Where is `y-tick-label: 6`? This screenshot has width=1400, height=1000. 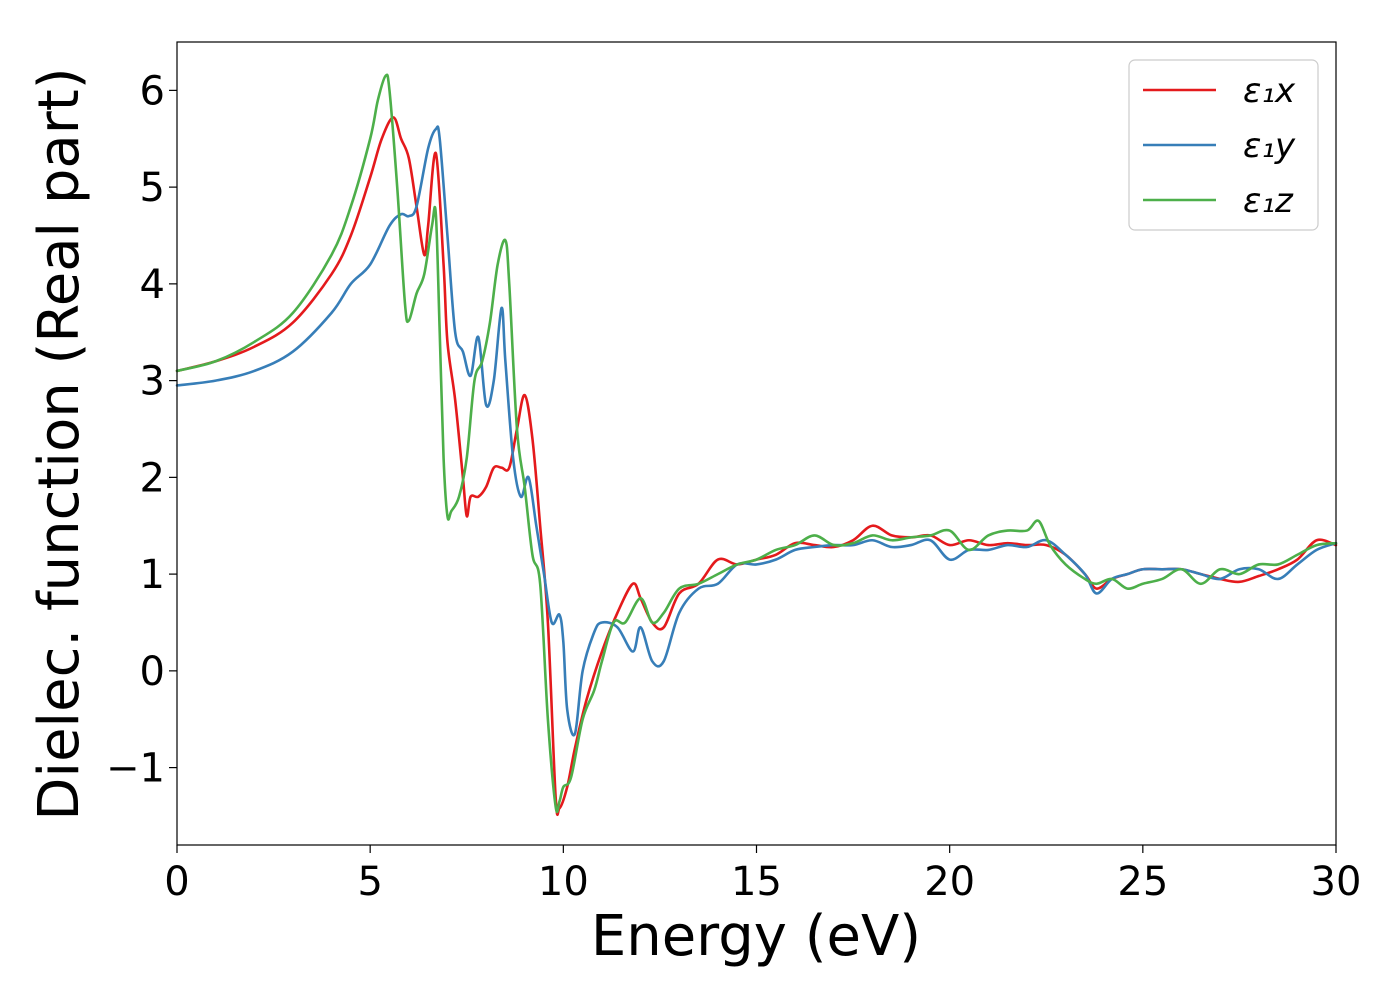 y-tick-label: 6 is located at coordinates (152, 91).